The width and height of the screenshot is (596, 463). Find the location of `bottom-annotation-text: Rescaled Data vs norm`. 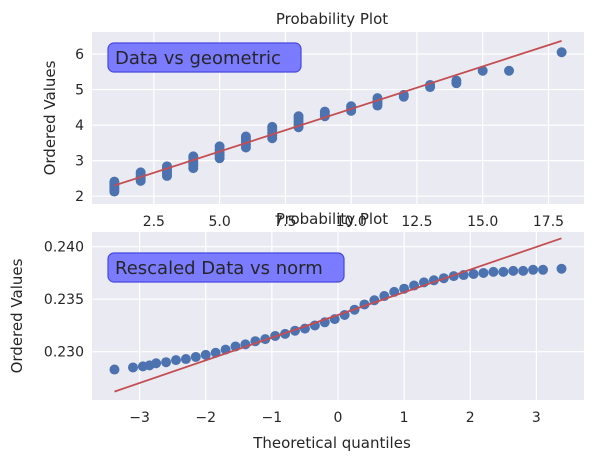

bottom-annotation-text: Rescaled Data vs norm is located at coordinates (219, 268).